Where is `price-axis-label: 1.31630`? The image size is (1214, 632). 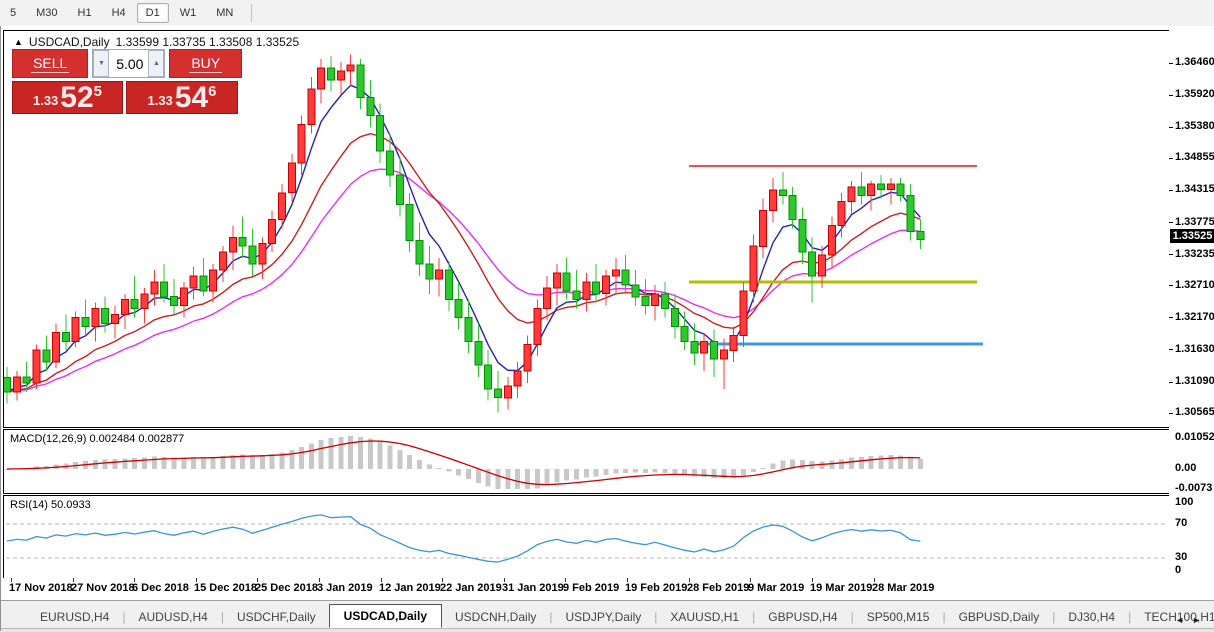
price-axis-label: 1.31630 is located at coordinates (1194, 349).